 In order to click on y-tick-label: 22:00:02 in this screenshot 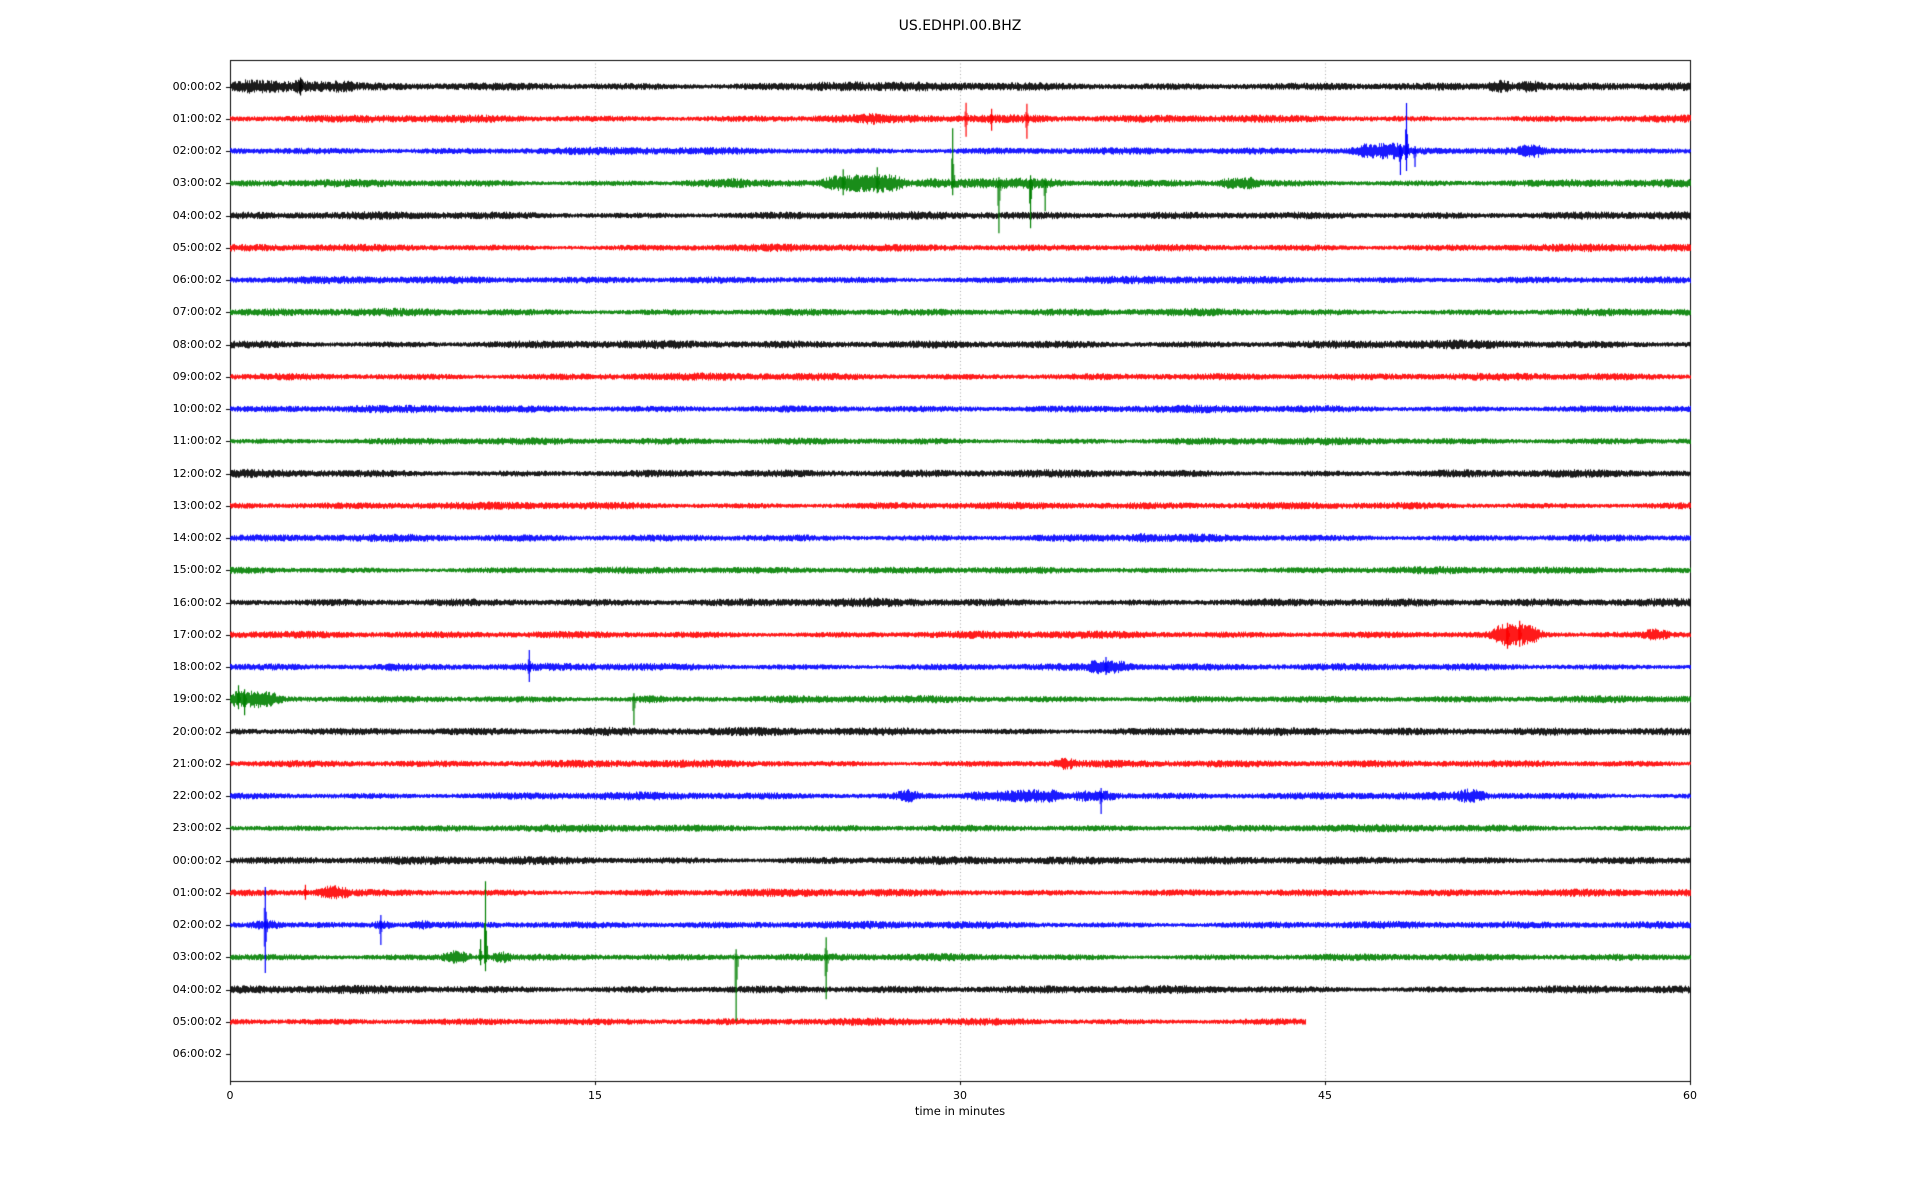, I will do `click(197, 795)`.